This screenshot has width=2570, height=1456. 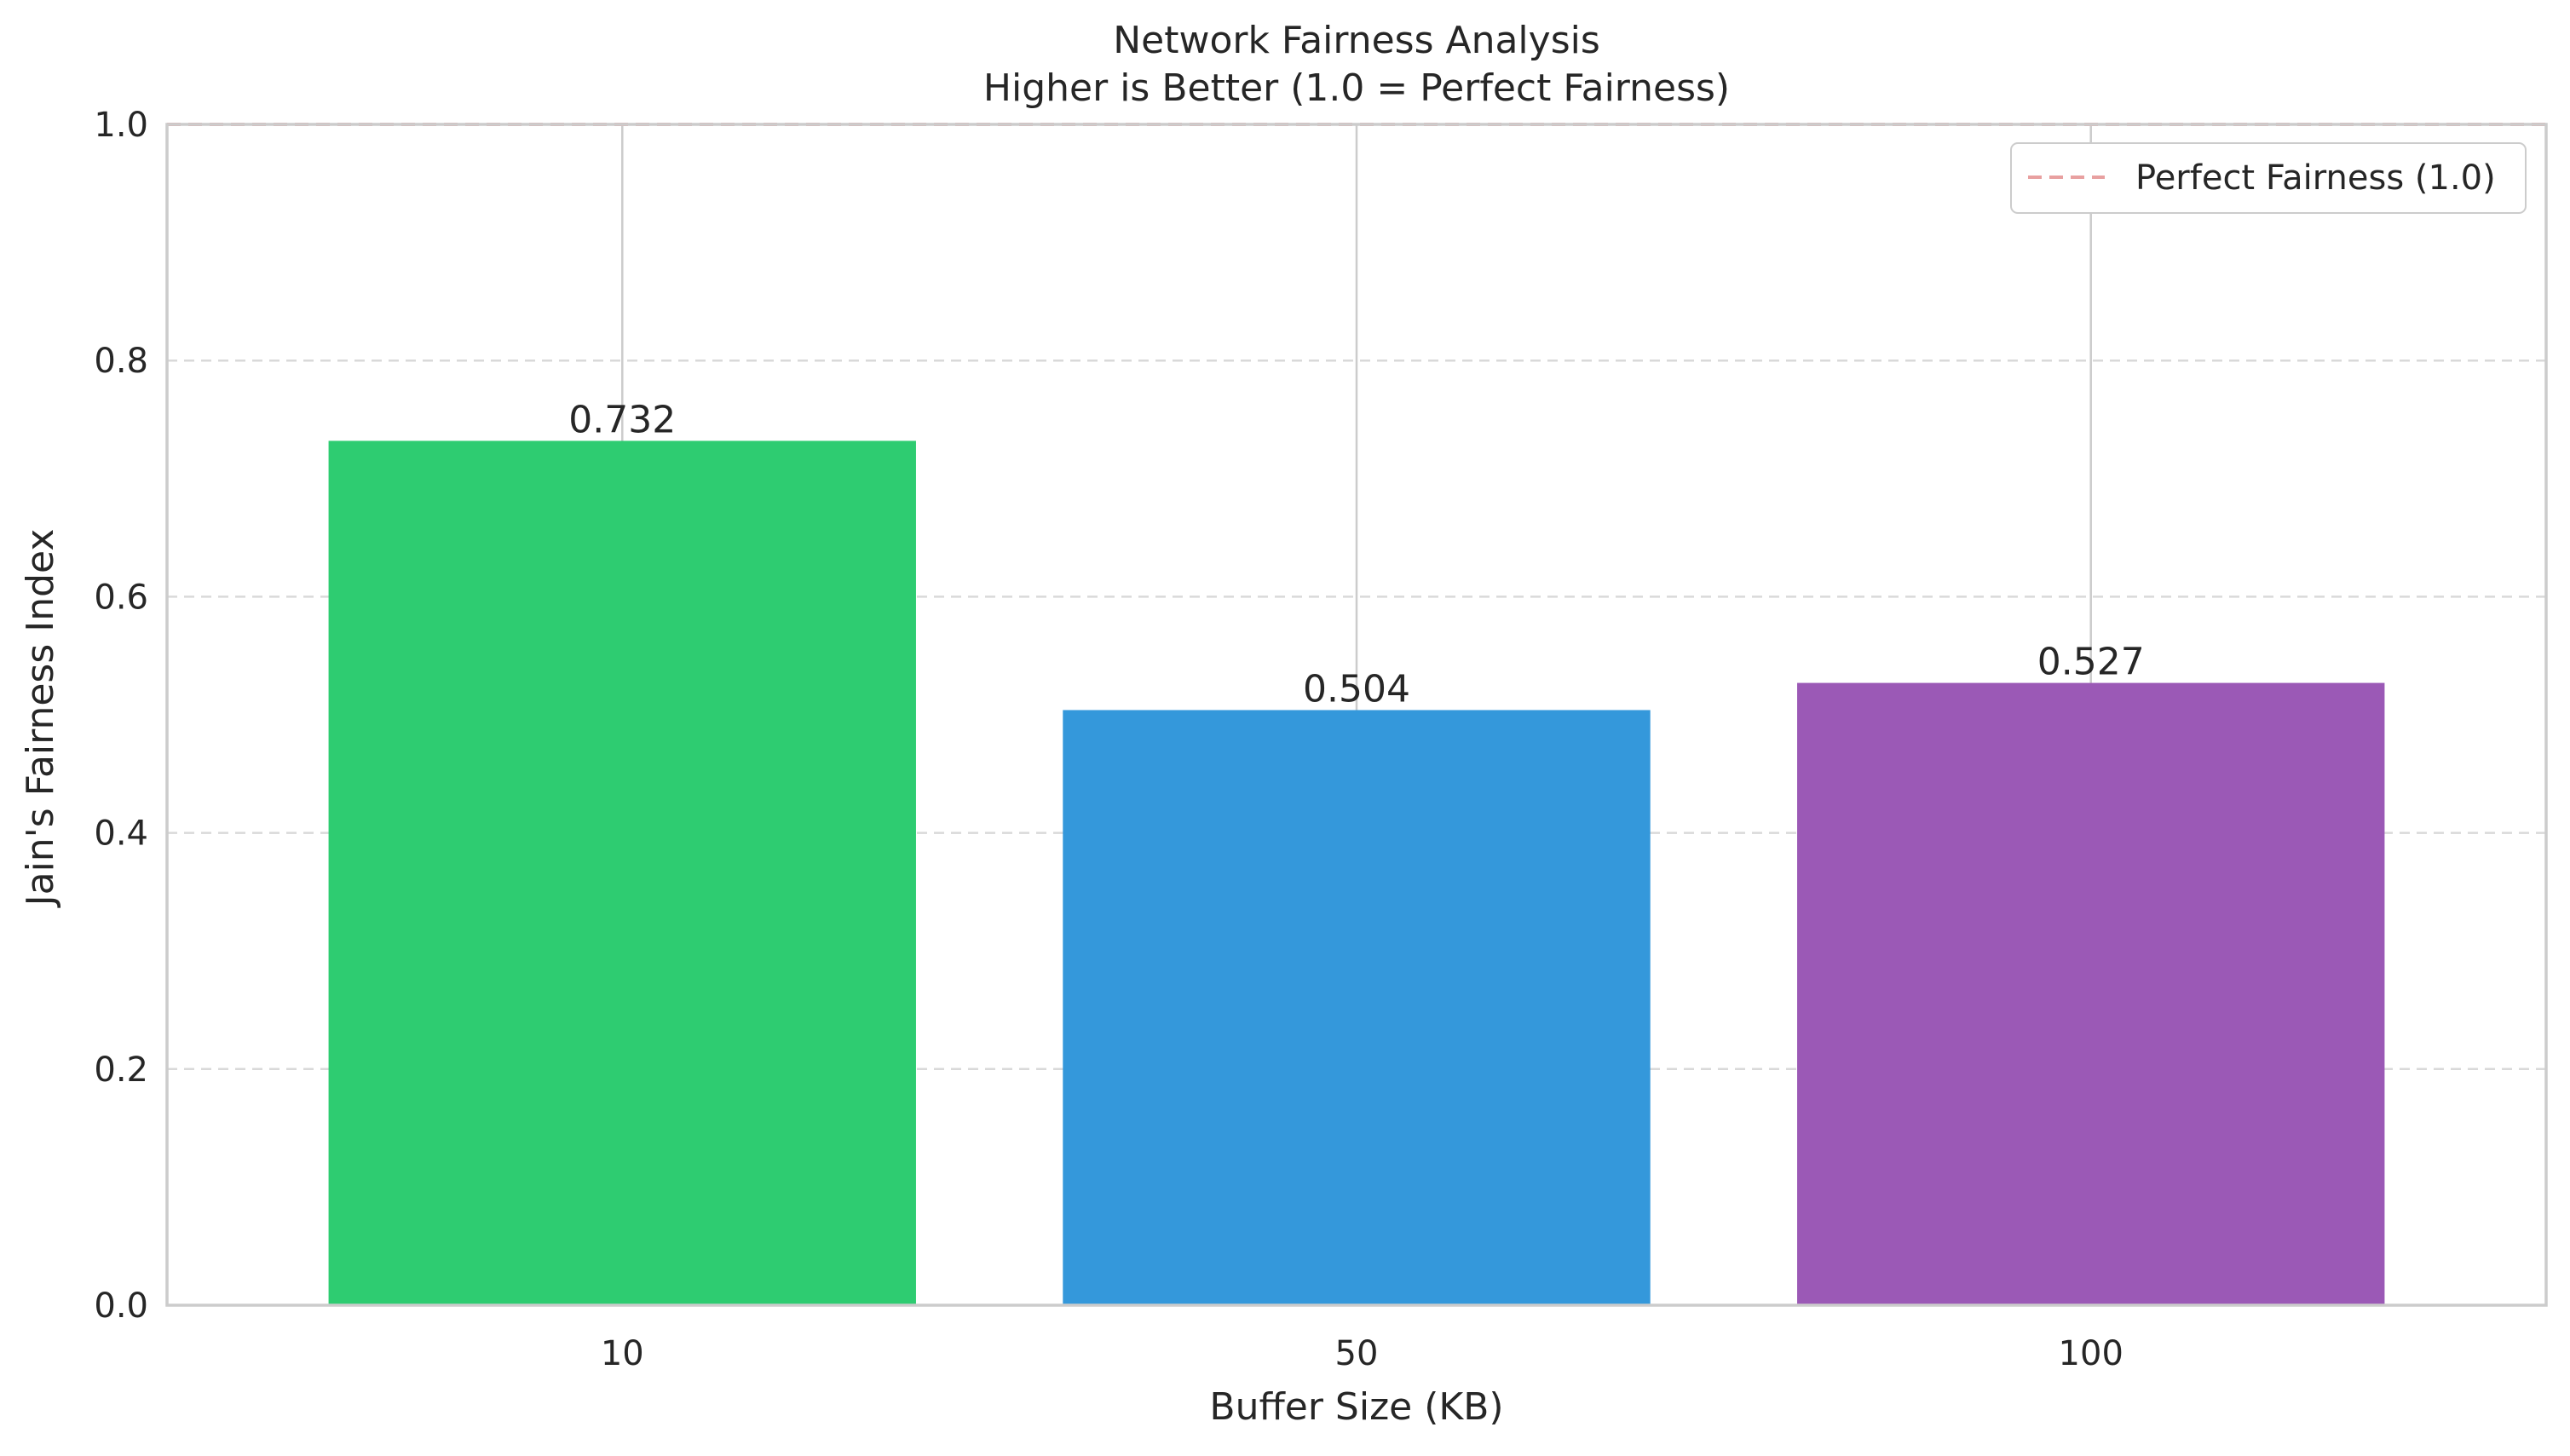 I want to click on x-axis-label: Buffer Size (KB), so click(x=1356, y=1407).